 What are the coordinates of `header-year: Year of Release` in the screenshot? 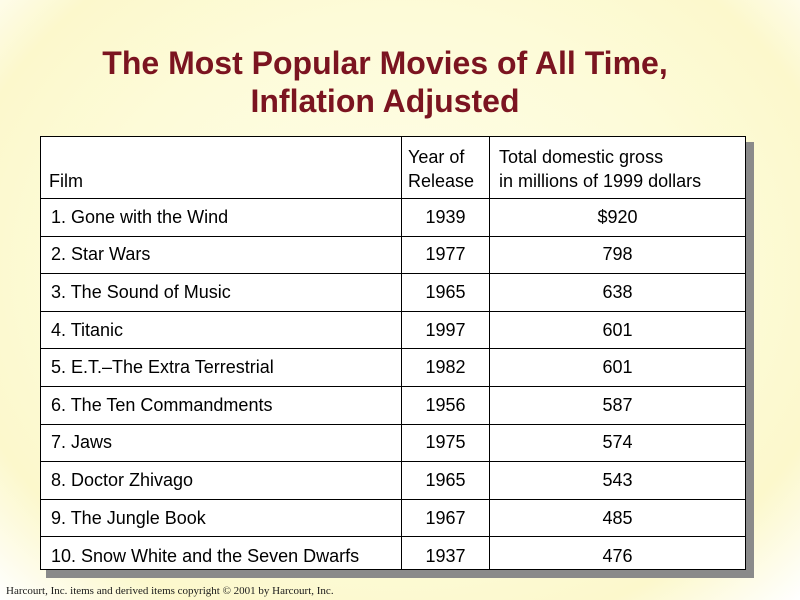 It's located at (441, 169).